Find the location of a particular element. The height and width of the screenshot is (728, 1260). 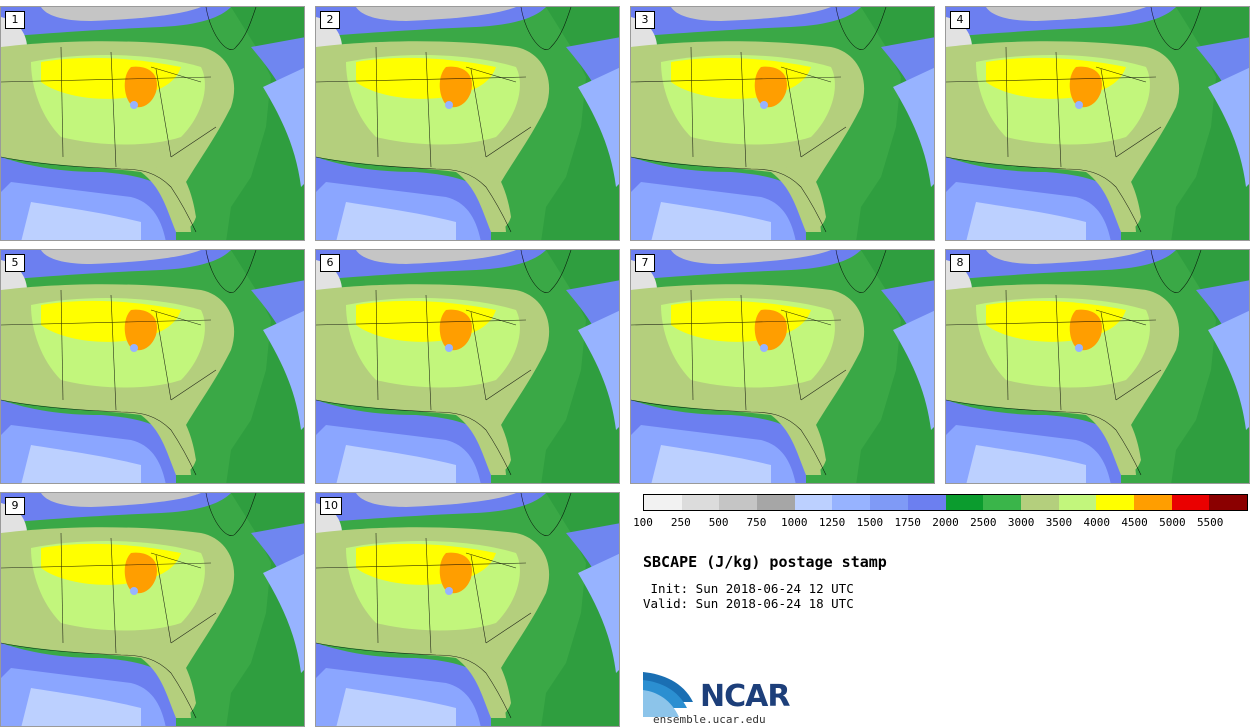

member-map-panel: 8 is located at coordinates (1097, 366).